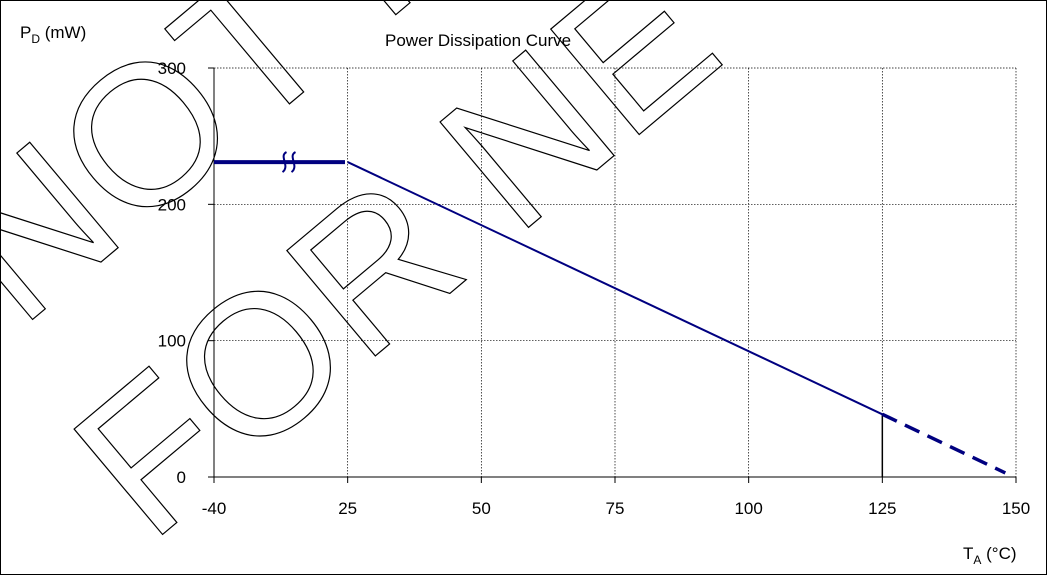  Describe the element at coordinates (172, 204) in the screenshot. I see `y-tick-label-2: 200` at that location.